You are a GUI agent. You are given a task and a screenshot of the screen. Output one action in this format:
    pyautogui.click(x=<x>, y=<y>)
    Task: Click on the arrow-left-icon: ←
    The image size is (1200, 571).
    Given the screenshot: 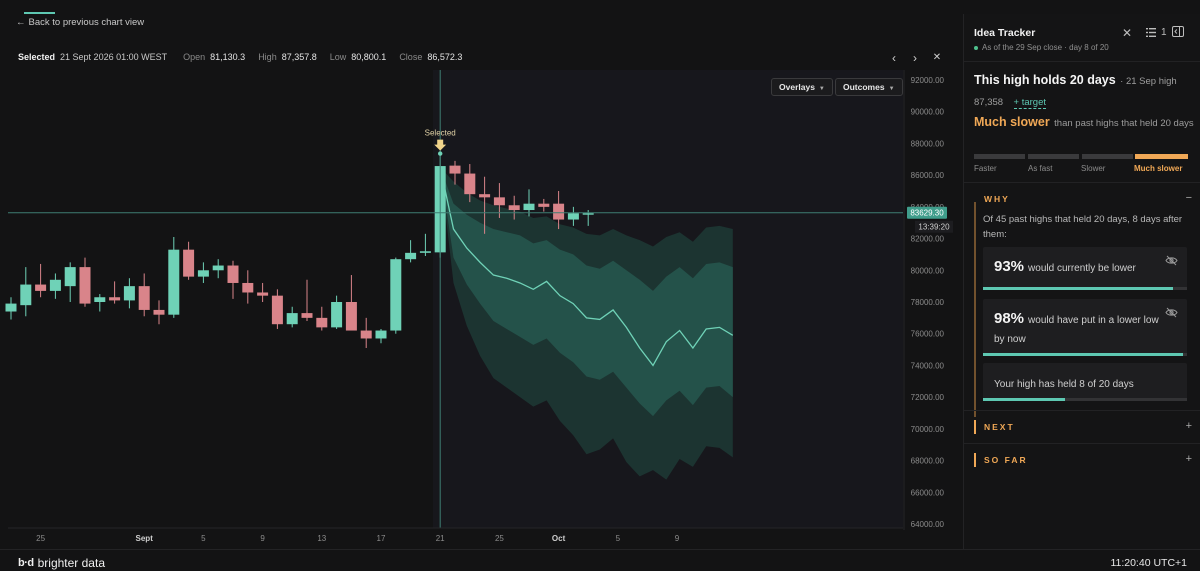 What is the action you would take?
    pyautogui.click(x=21, y=22)
    